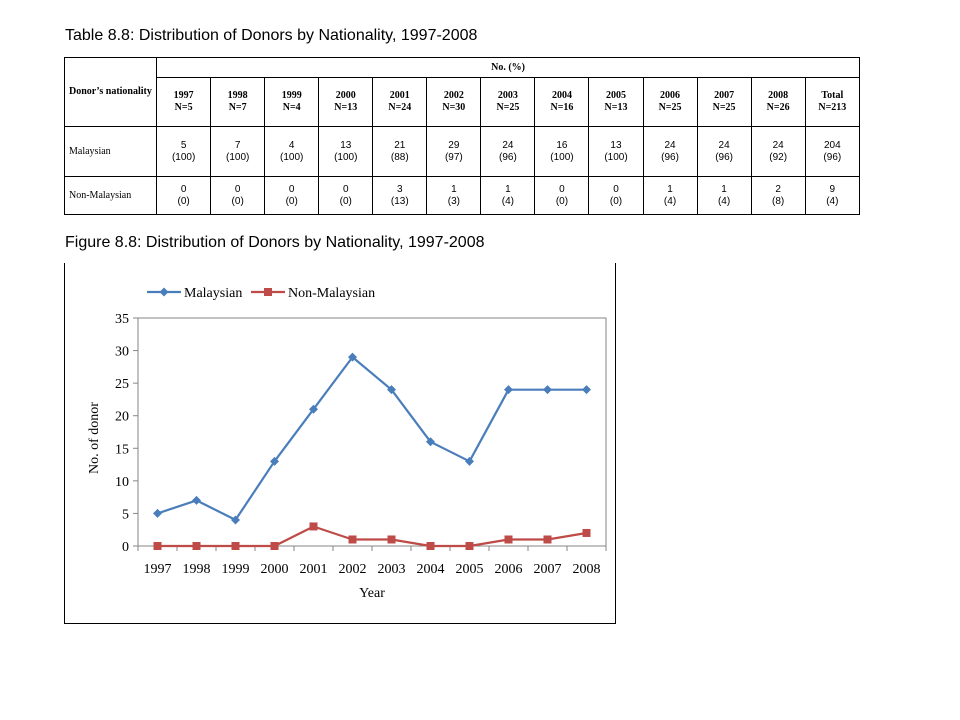 This screenshot has width=960, height=720. Describe the element at coordinates (122, 319) in the screenshot. I see `y-tick-label: 35` at that location.